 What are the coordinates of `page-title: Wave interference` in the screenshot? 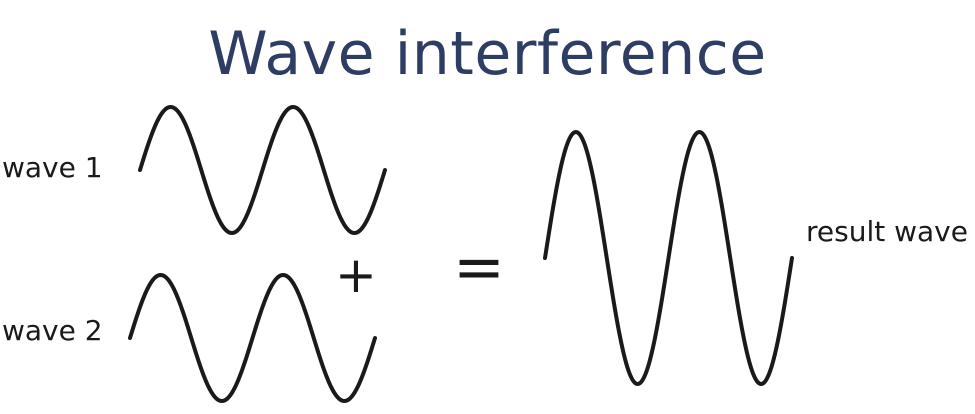 It's located at (487, 54).